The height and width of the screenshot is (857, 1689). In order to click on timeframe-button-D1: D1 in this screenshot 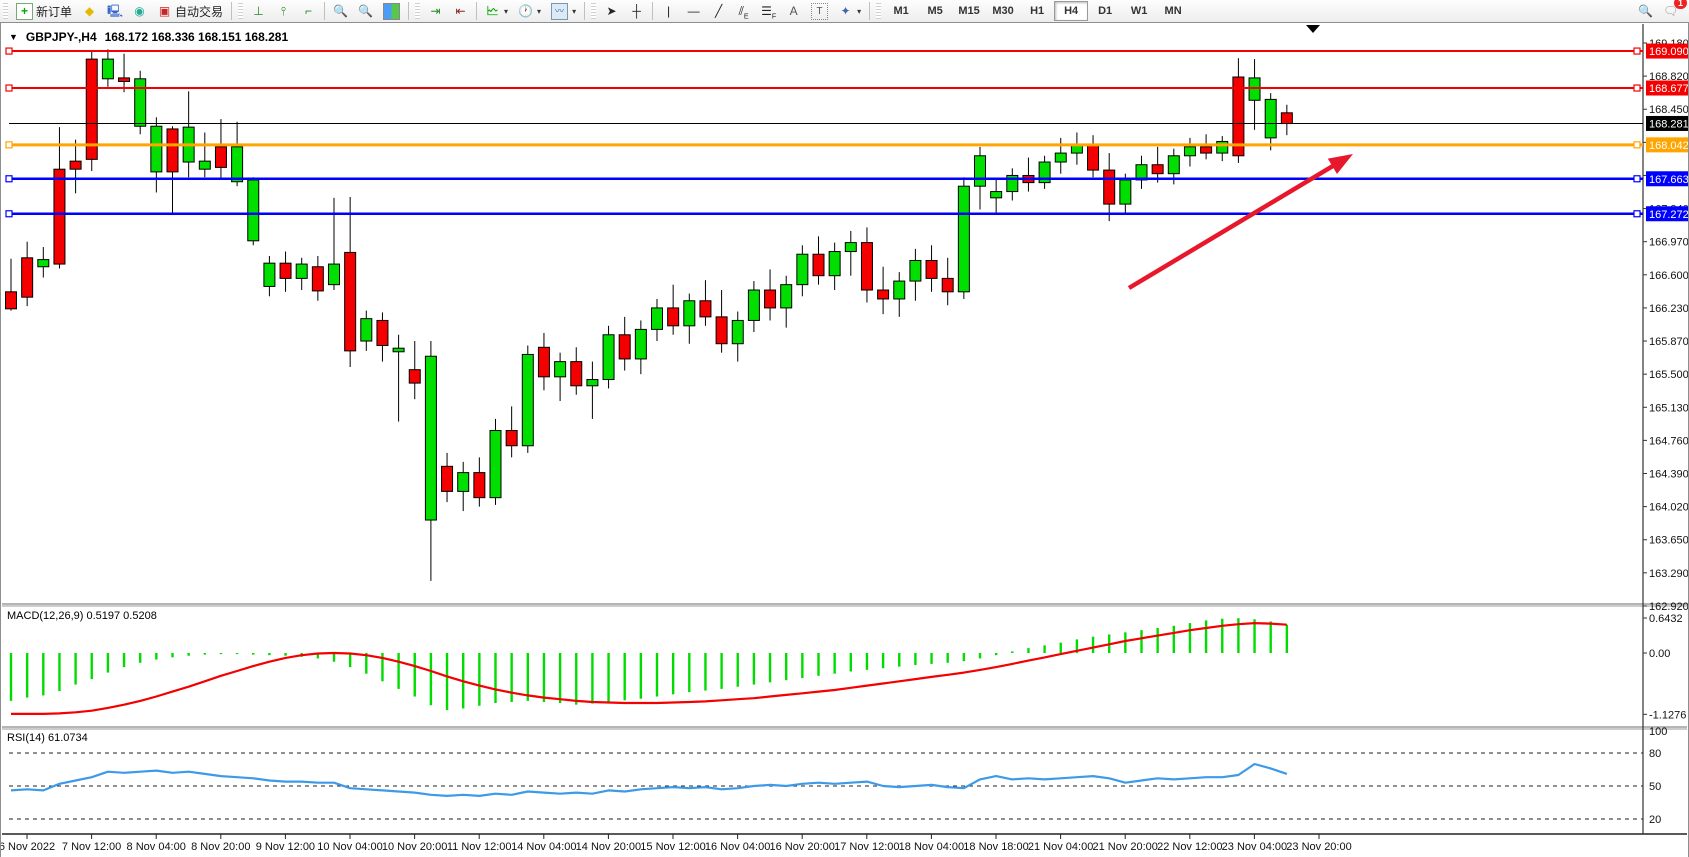, I will do `click(1105, 11)`.